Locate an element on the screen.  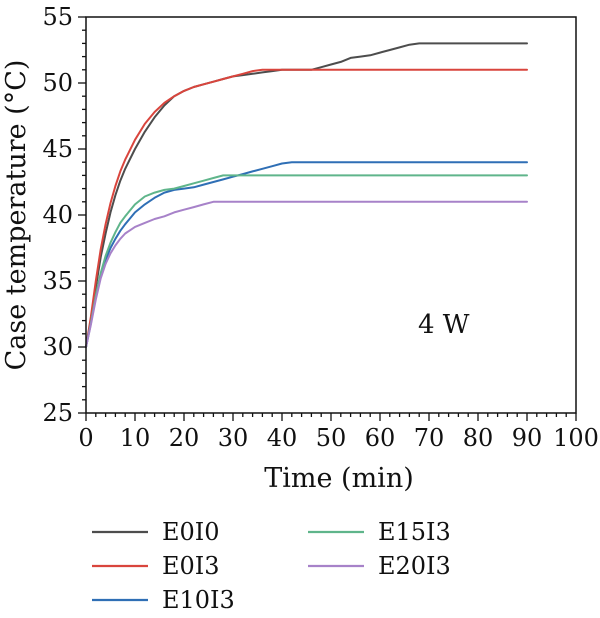
x-tick-label: 0 is located at coordinates (85, 438).